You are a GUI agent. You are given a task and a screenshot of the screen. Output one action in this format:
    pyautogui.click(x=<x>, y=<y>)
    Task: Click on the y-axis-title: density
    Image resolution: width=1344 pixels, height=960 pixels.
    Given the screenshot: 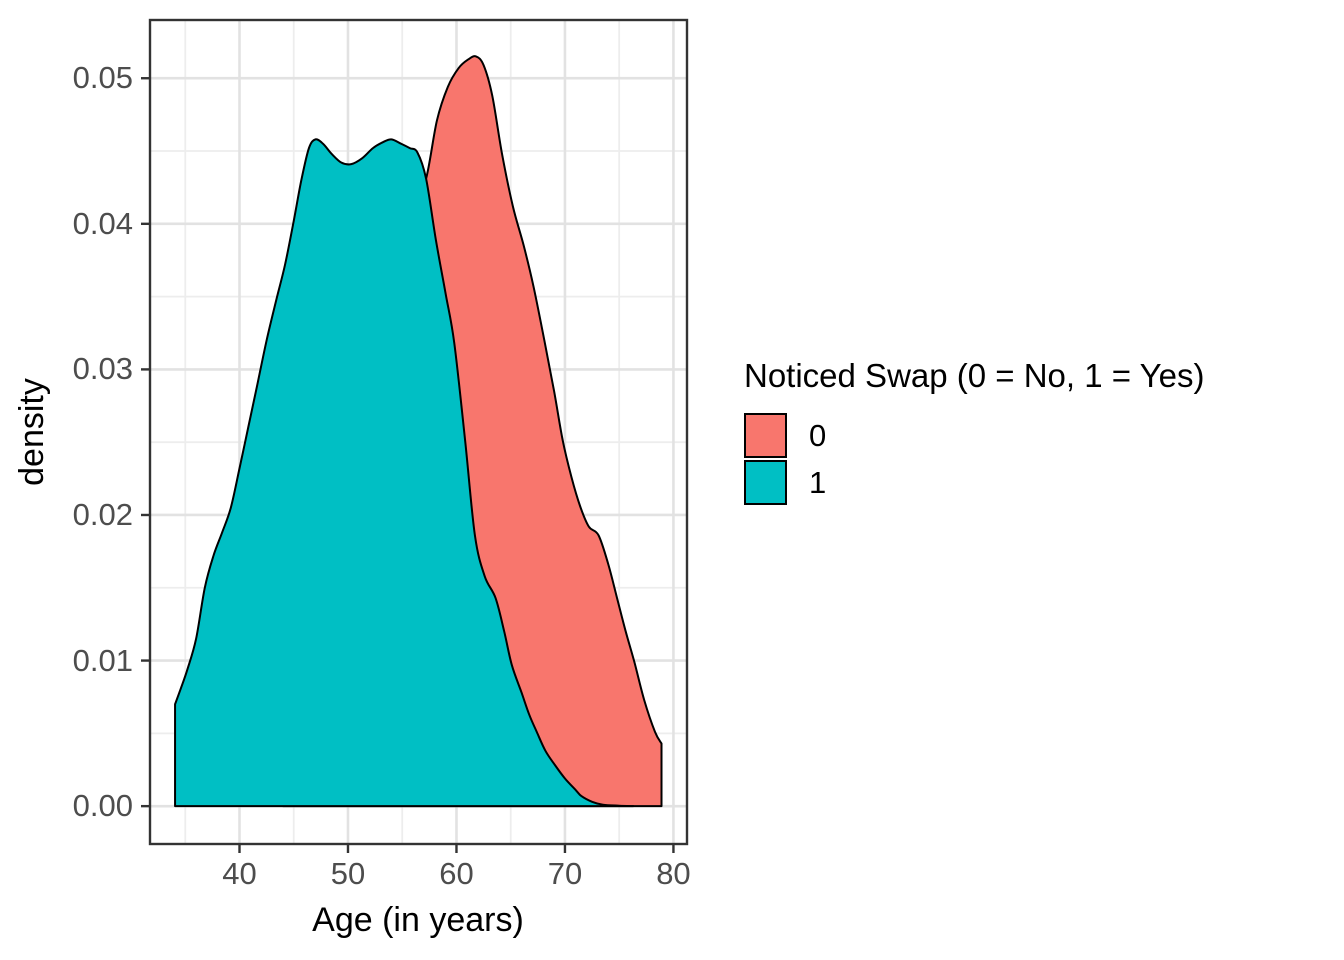 What is the action you would take?
    pyautogui.click(x=32, y=432)
    